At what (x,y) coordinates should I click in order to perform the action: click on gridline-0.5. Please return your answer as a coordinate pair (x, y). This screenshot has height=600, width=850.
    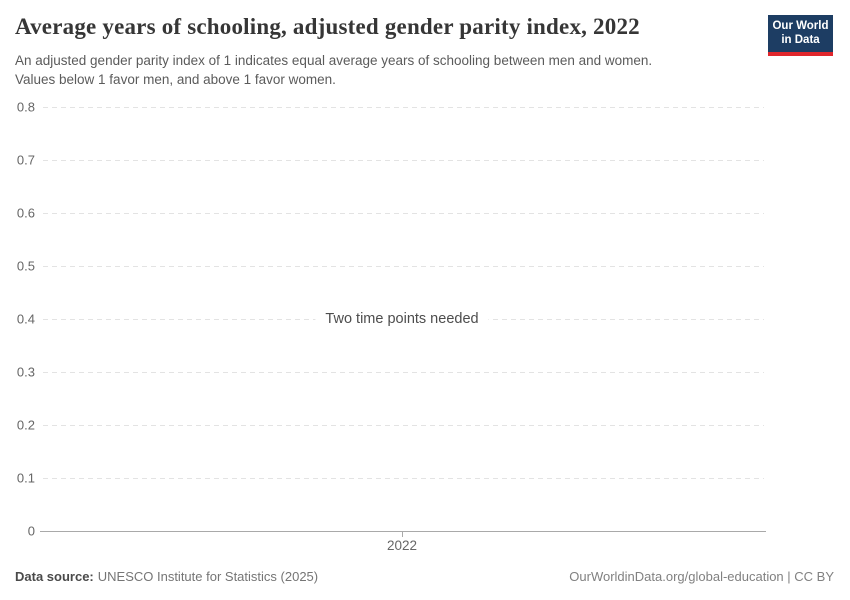
    Looking at the image, I should click on (403, 266).